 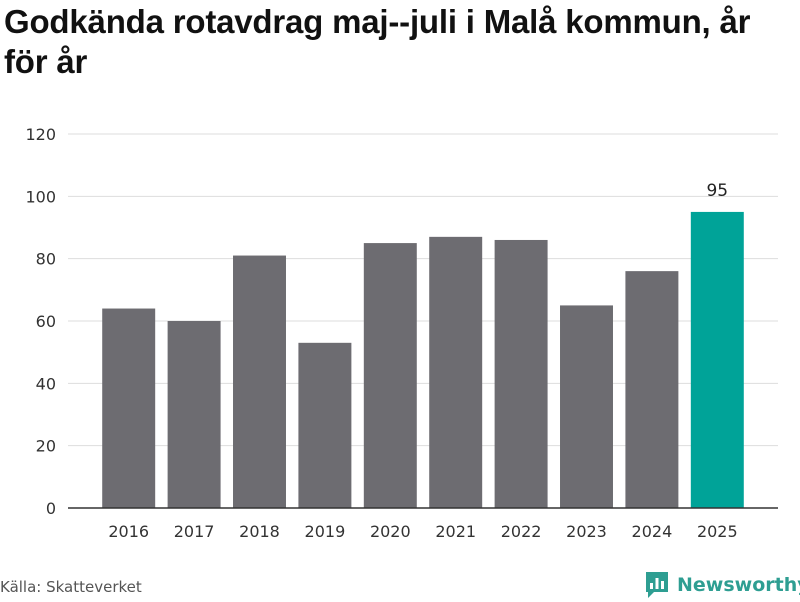 I want to click on brand-logo: Newsworthy, so click(x=722, y=585).